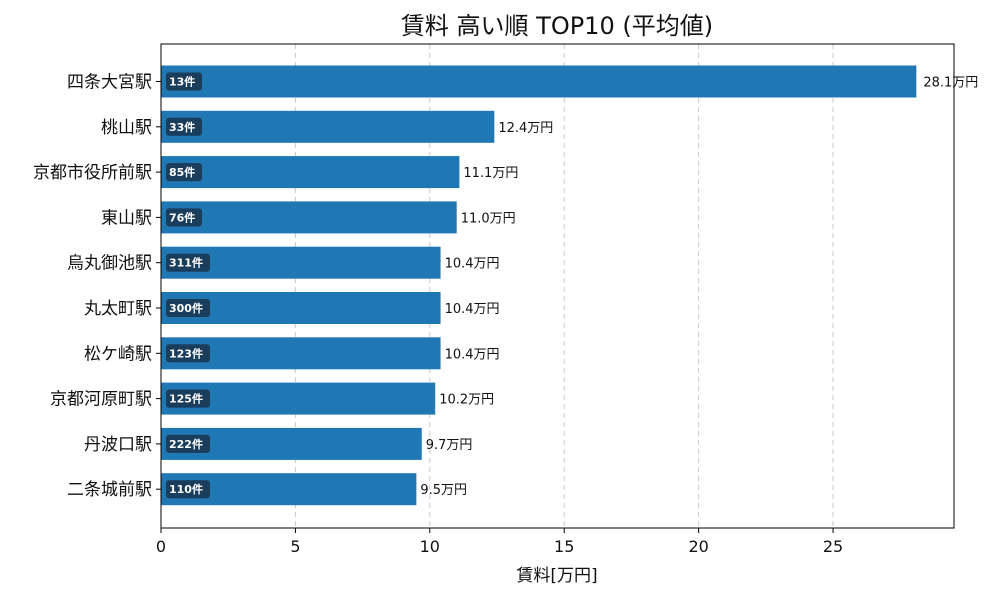  What do you see at coordinates (109, 264) in the screenshot?
I see `category-label: 烏丸御池駅` at bounding box center [109, 264].